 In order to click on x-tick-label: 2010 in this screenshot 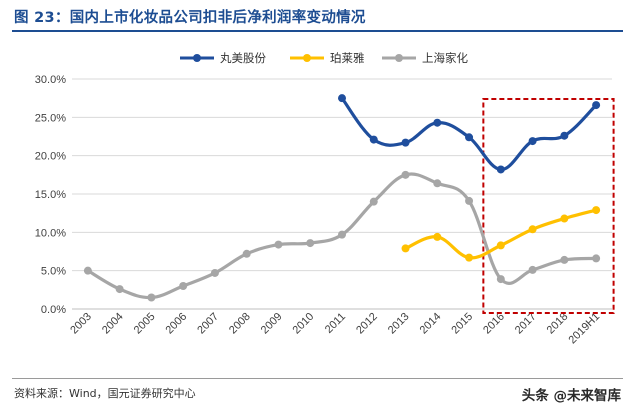, I will do `click(304, 324)`.